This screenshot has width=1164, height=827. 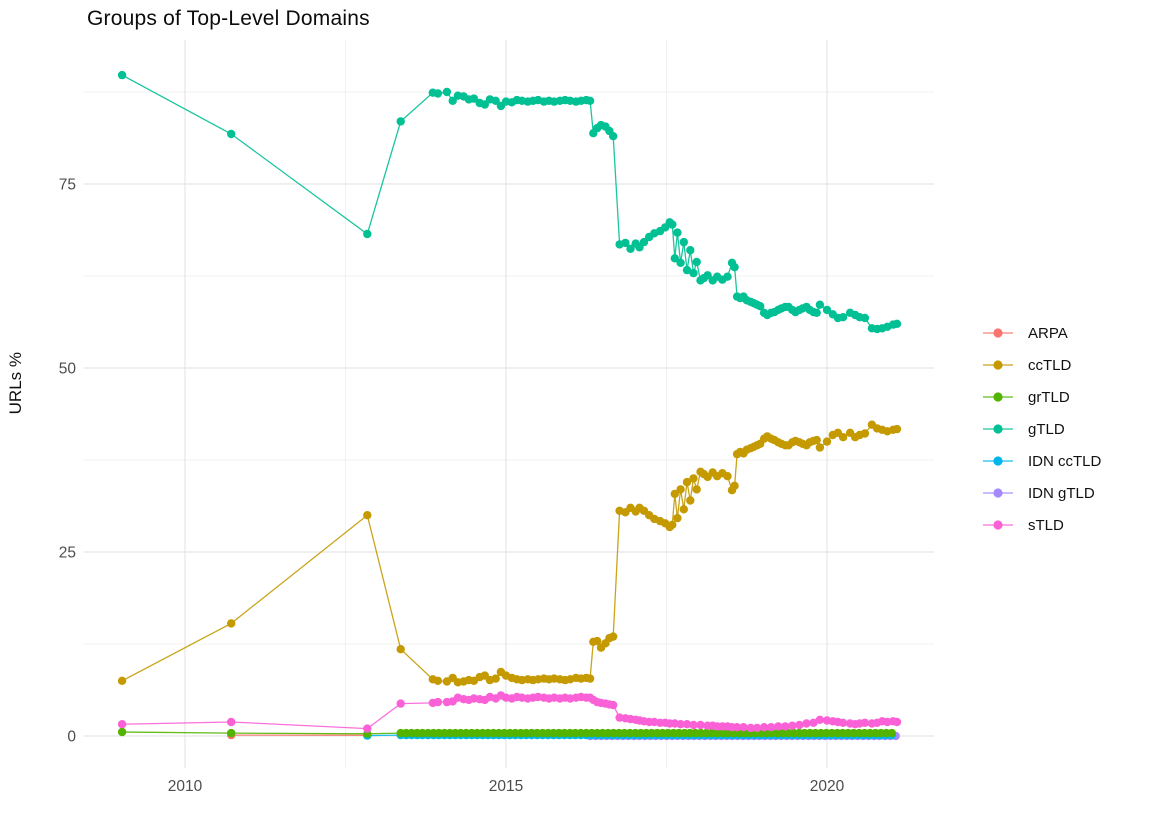 I want to click on legend-label: grTLD, so click(x=1049, y=397).